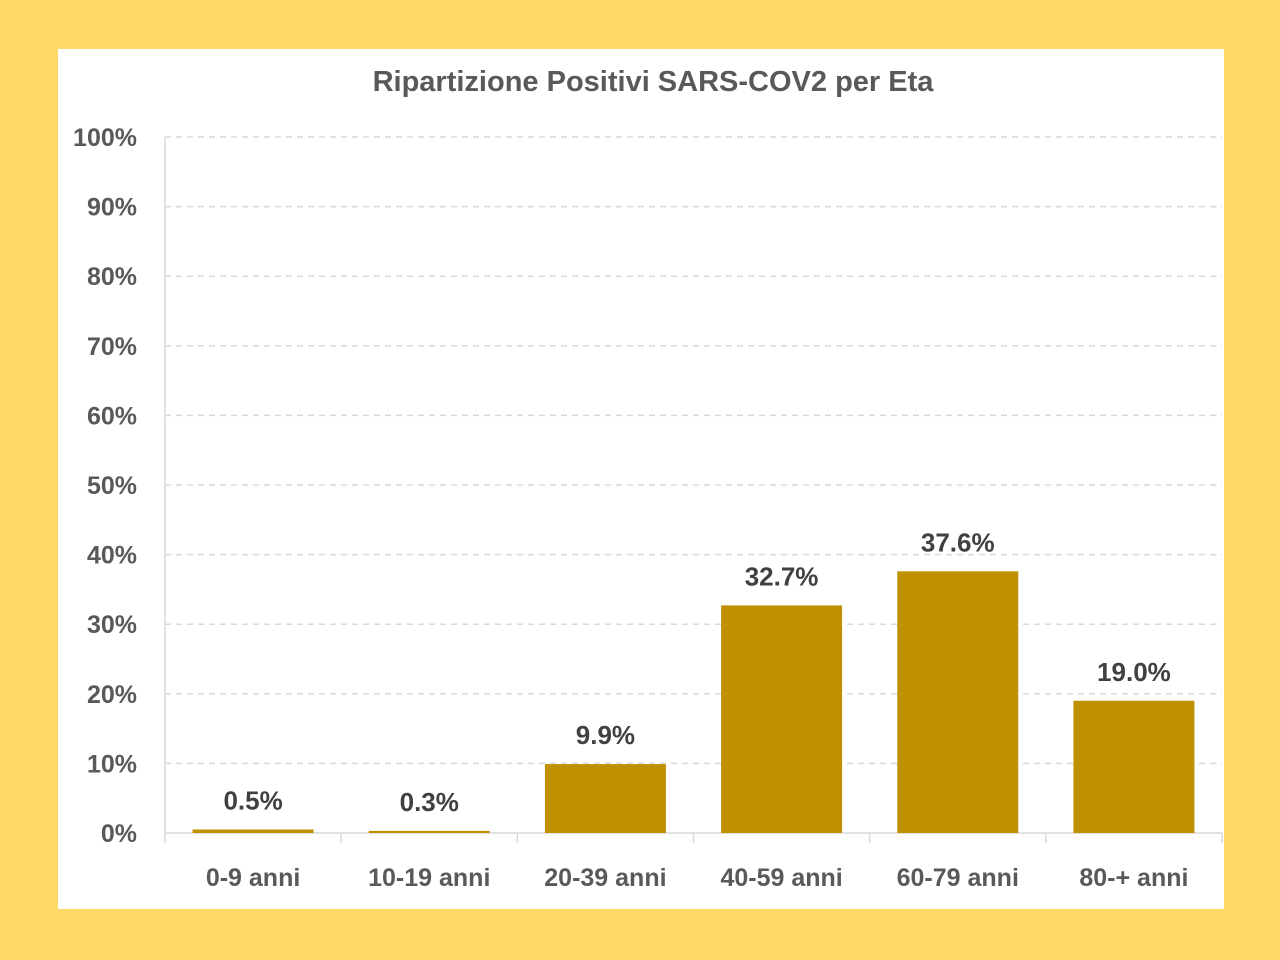  What do you see at coordinates (119, 834) in the screenshot?
I see `y-tick-label: 0%` at bounding box center [119, 834].